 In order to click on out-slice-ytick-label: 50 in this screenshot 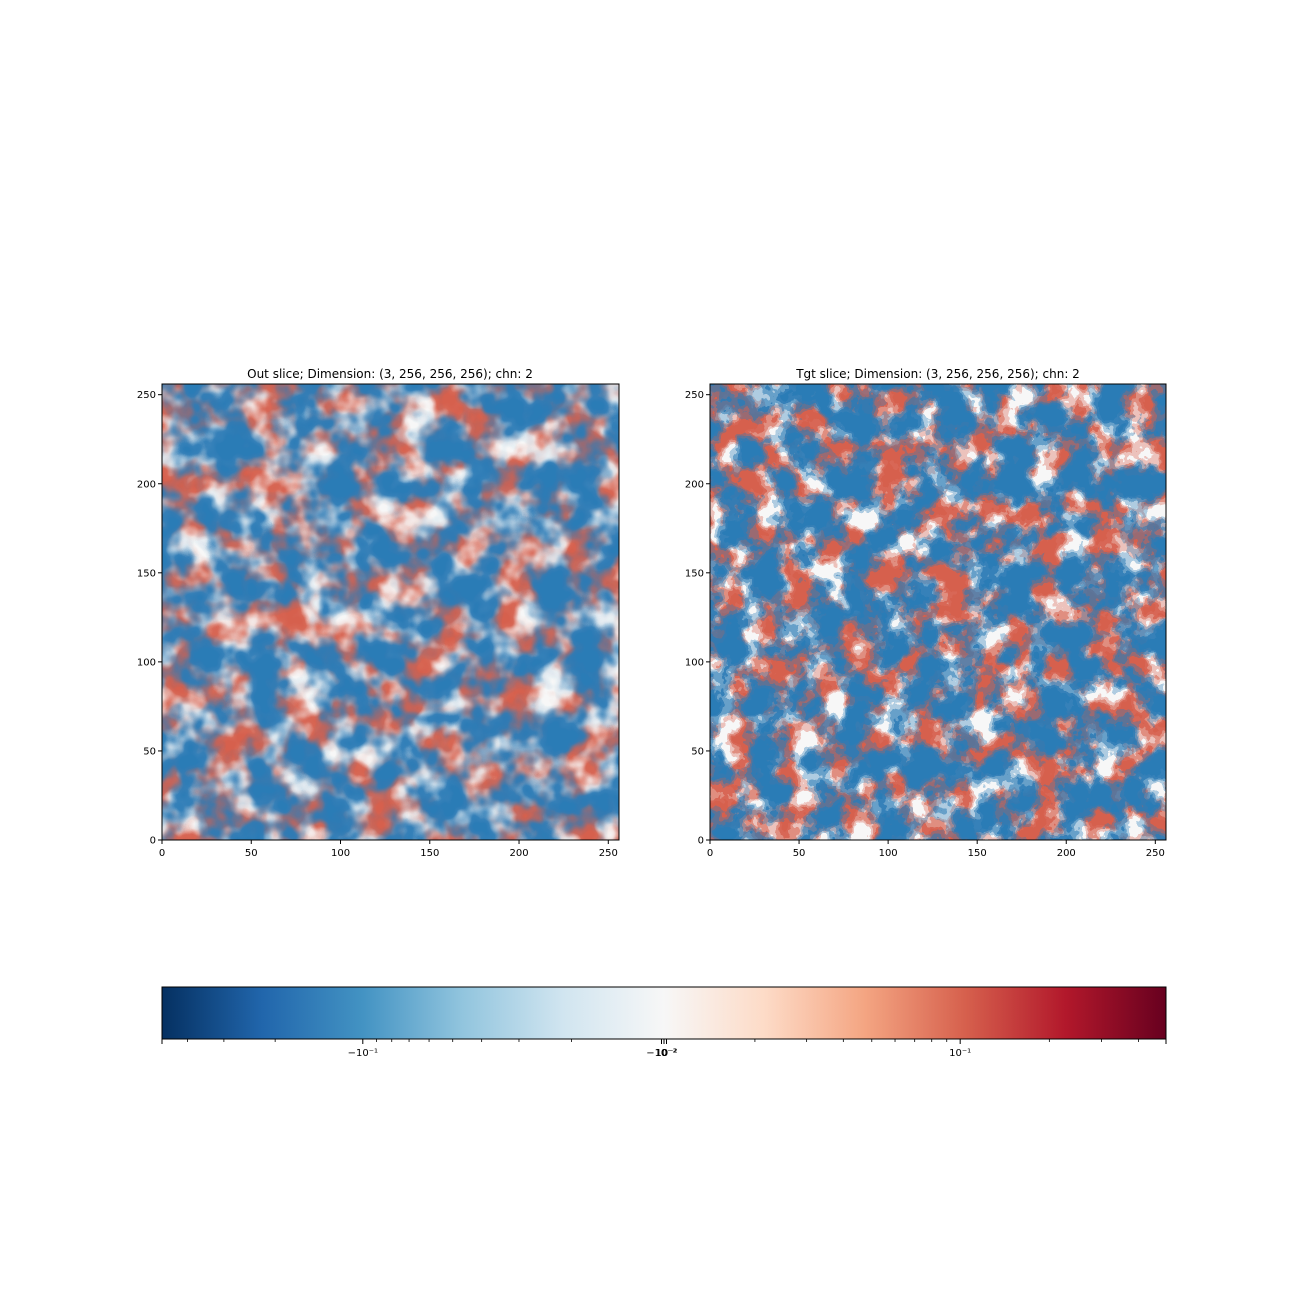, I will do `click(149, 751)`.